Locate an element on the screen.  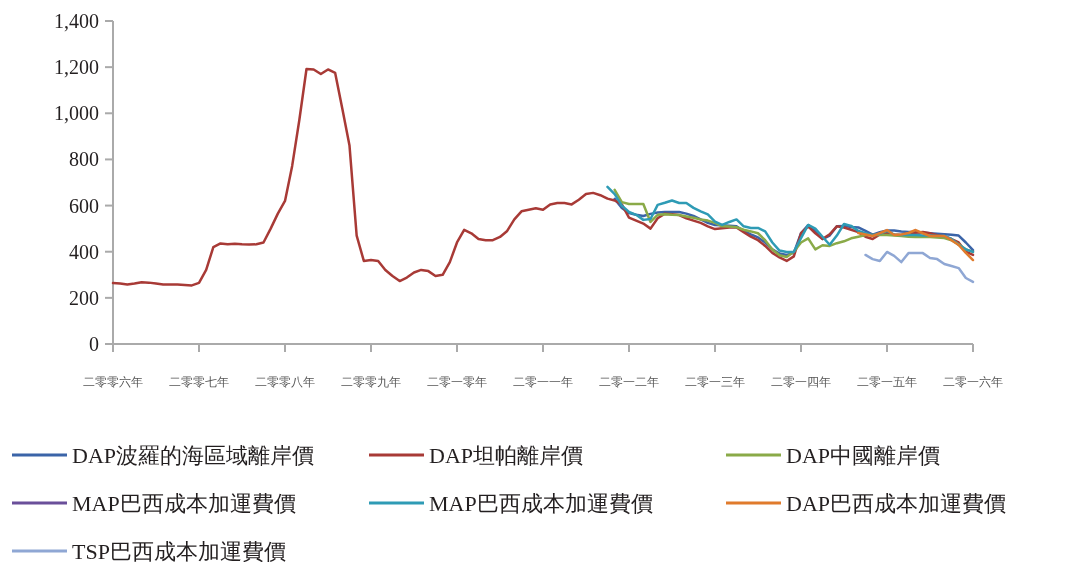
x-tick-label: 二零一五年 is located at coordinates (887, 382).